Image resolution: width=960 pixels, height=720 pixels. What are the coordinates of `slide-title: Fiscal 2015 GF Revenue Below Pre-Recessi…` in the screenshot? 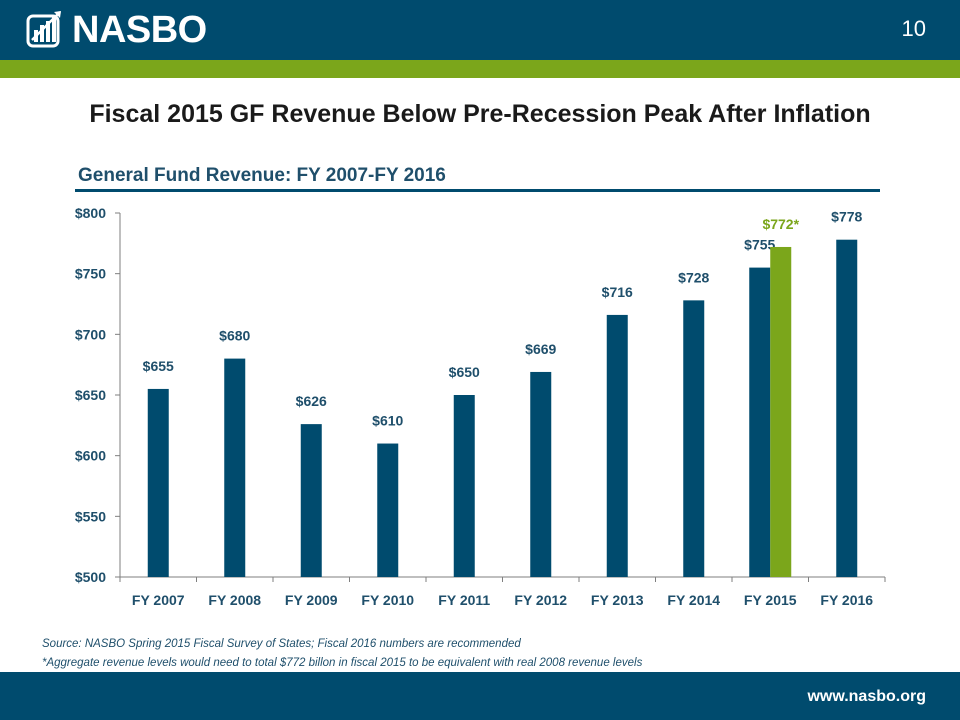 It's located at (480, 114).